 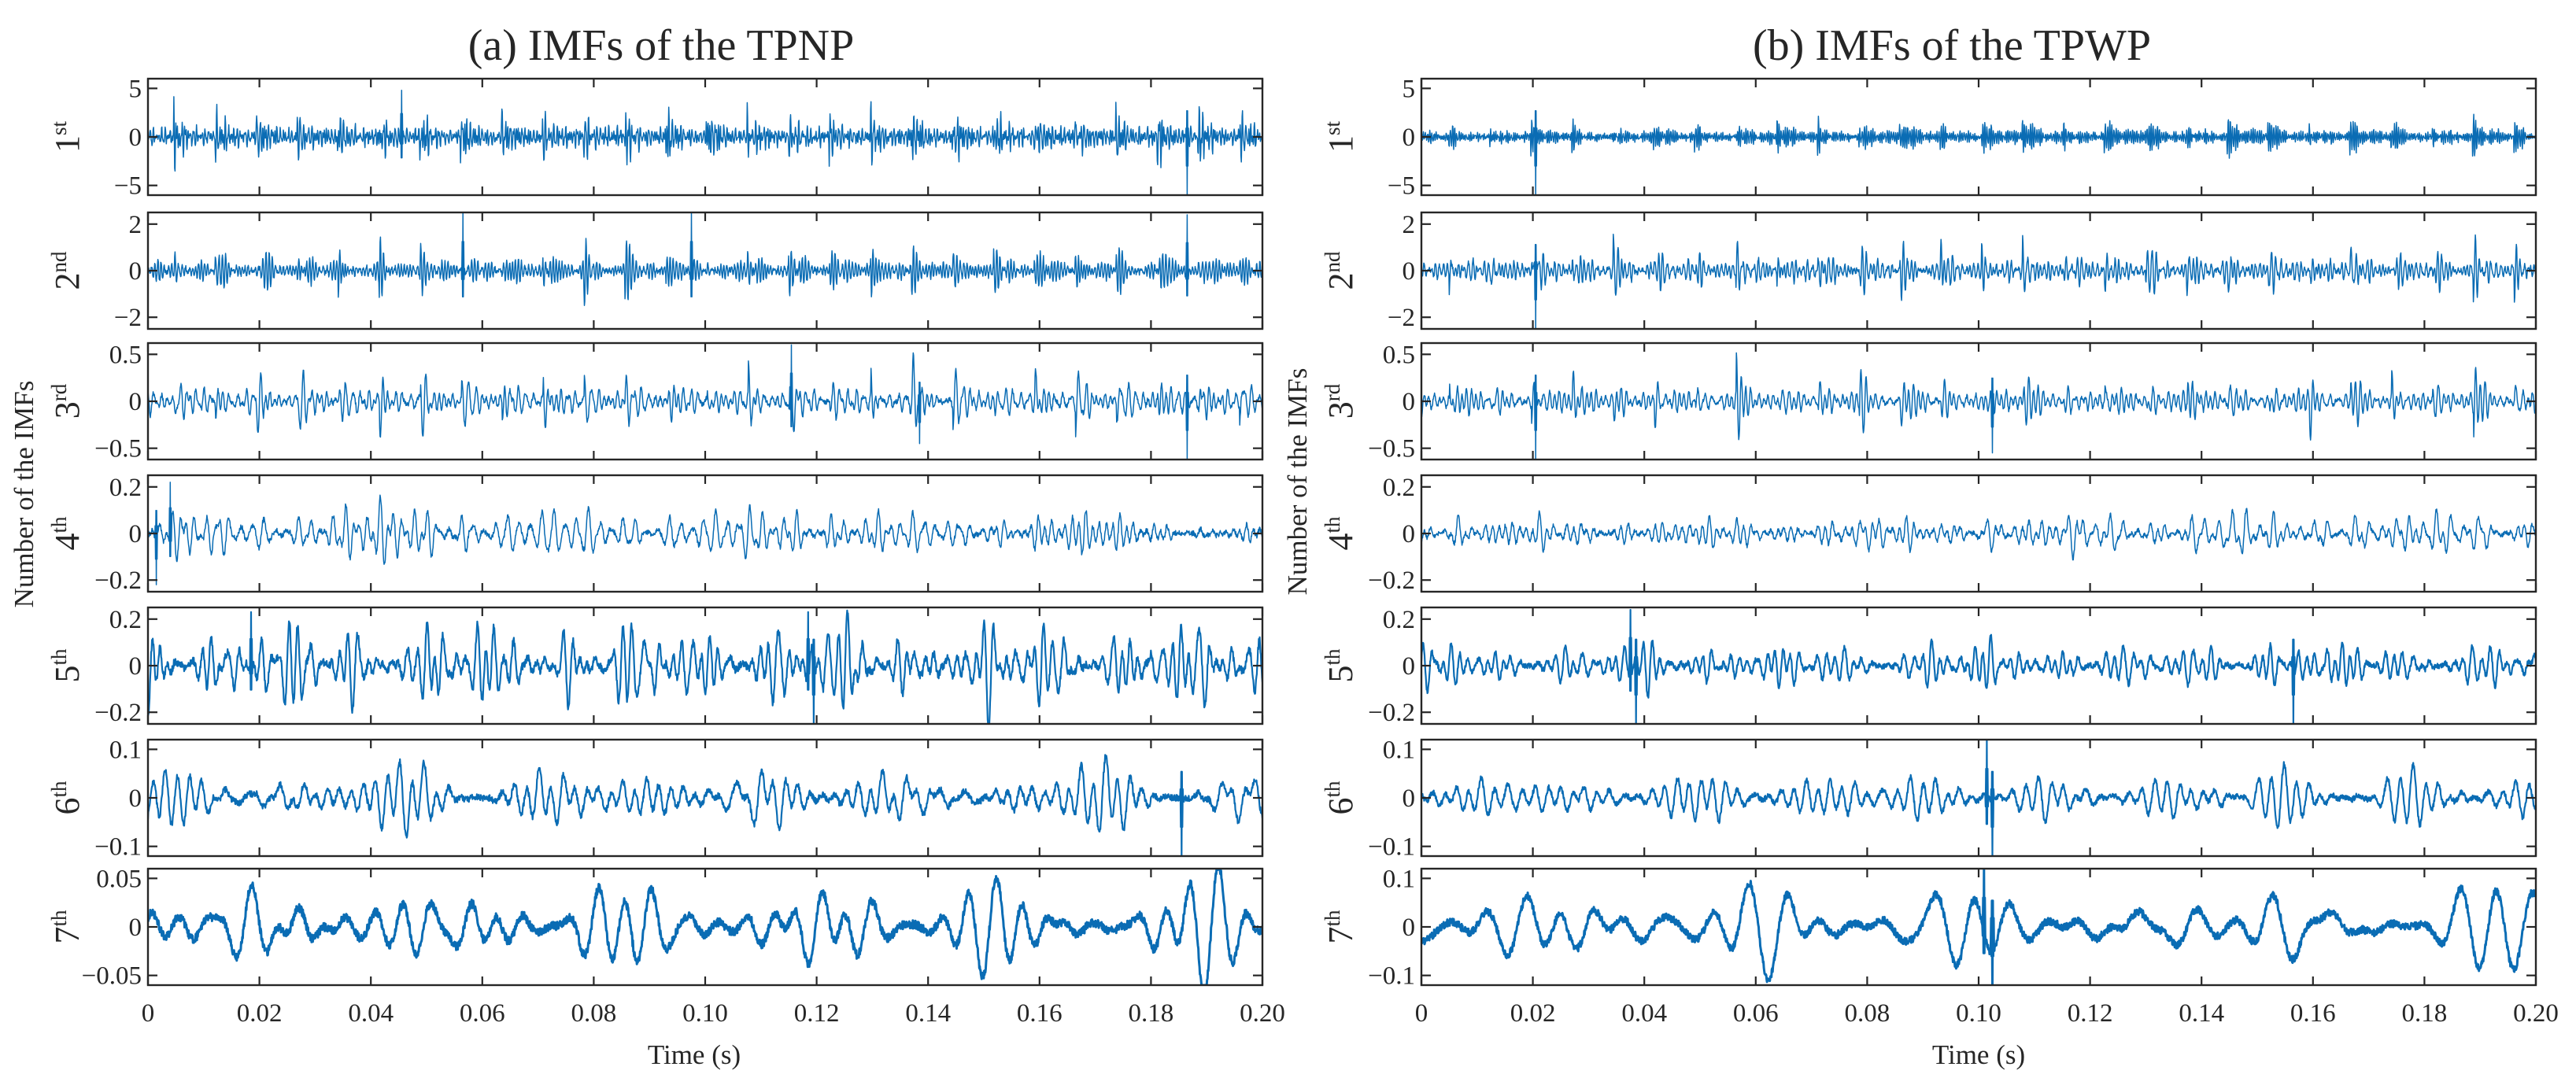 I want to click on imf-panel-7: −0.05 0 0.05 7th, so click(x=655, y=928).